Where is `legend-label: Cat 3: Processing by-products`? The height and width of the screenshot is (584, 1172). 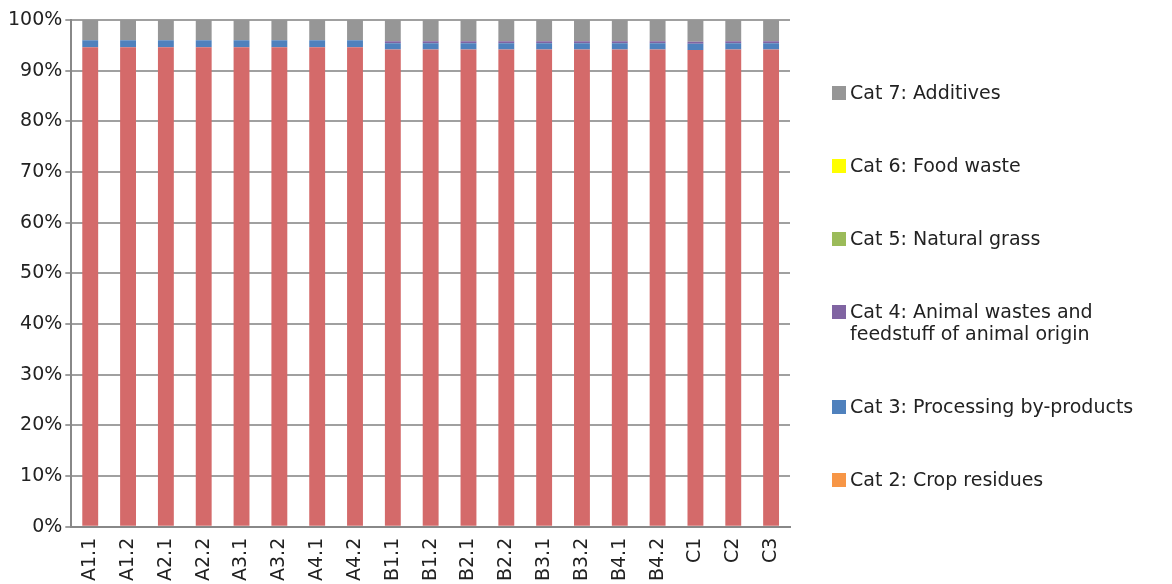 legend-label: Cat 3: Processing by-products is located at coordinates (992, 405).